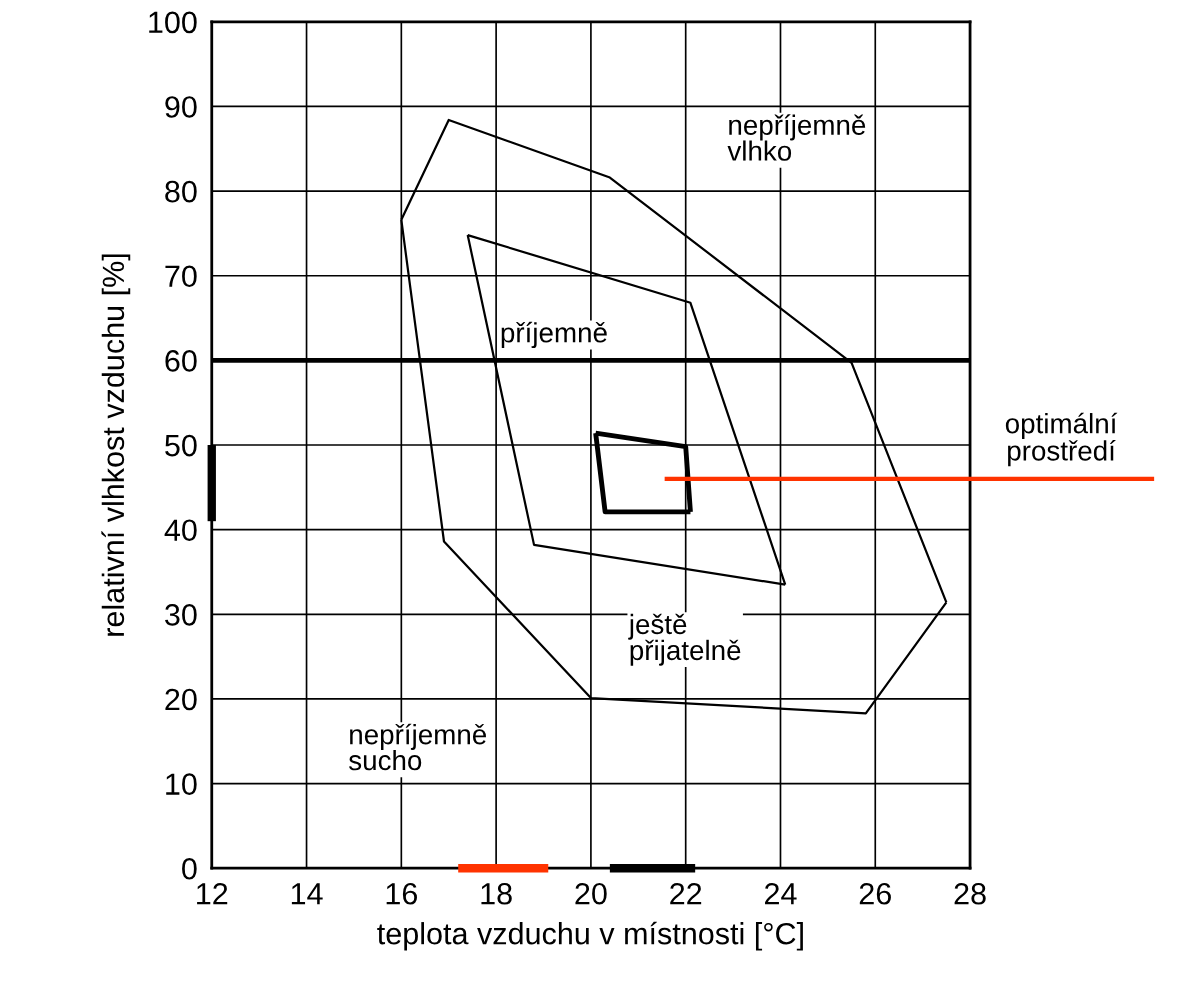  Describe the element at coordinates (796, 137) in the screenshot. I see `annotation: nepříjemně vlhko` at that location.